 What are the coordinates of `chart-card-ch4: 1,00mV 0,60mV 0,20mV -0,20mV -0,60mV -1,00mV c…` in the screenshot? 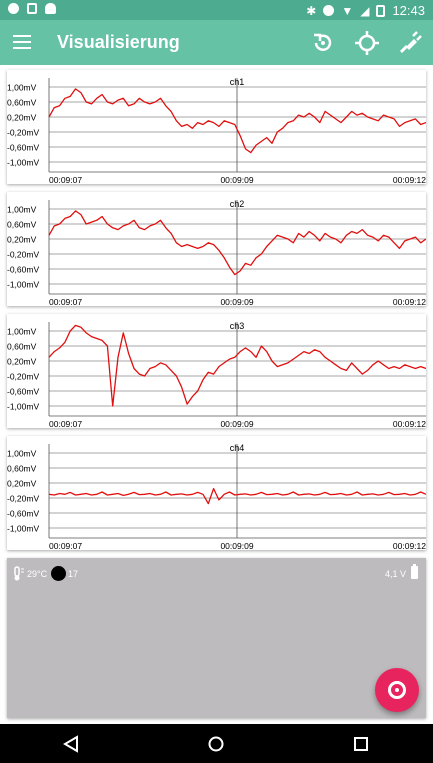 It's located at (216, 493).